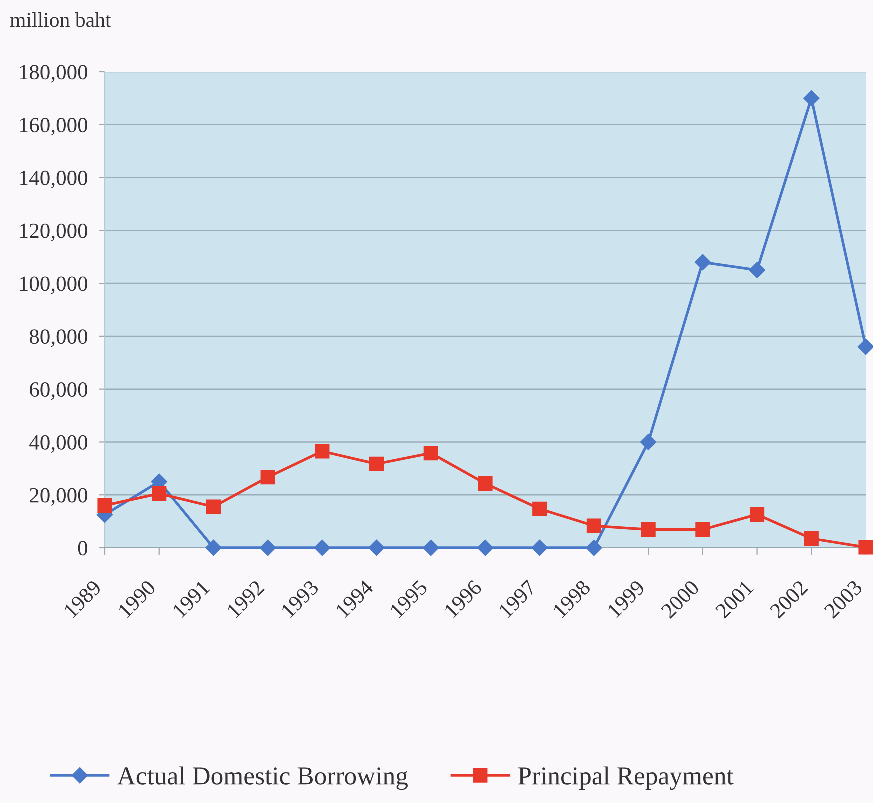 Image resolution: width=873 pixels, height=803 pixels. Describe the element at coordinates (191, 599) in the screenshot. I see `x-tick-label: 1991` at that location.